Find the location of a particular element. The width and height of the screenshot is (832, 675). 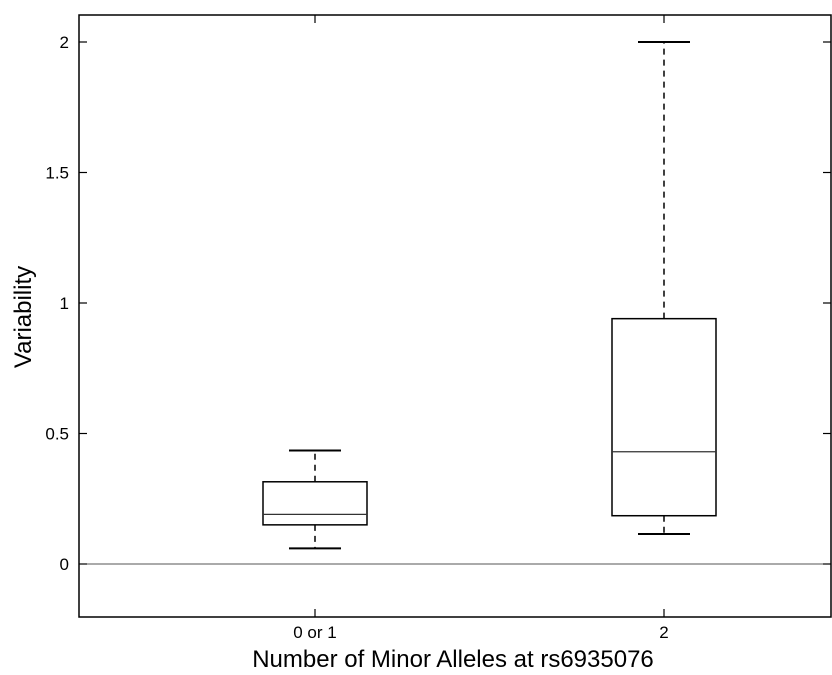

y-tick-label: 0.5 is located at coordinates (57, 434).